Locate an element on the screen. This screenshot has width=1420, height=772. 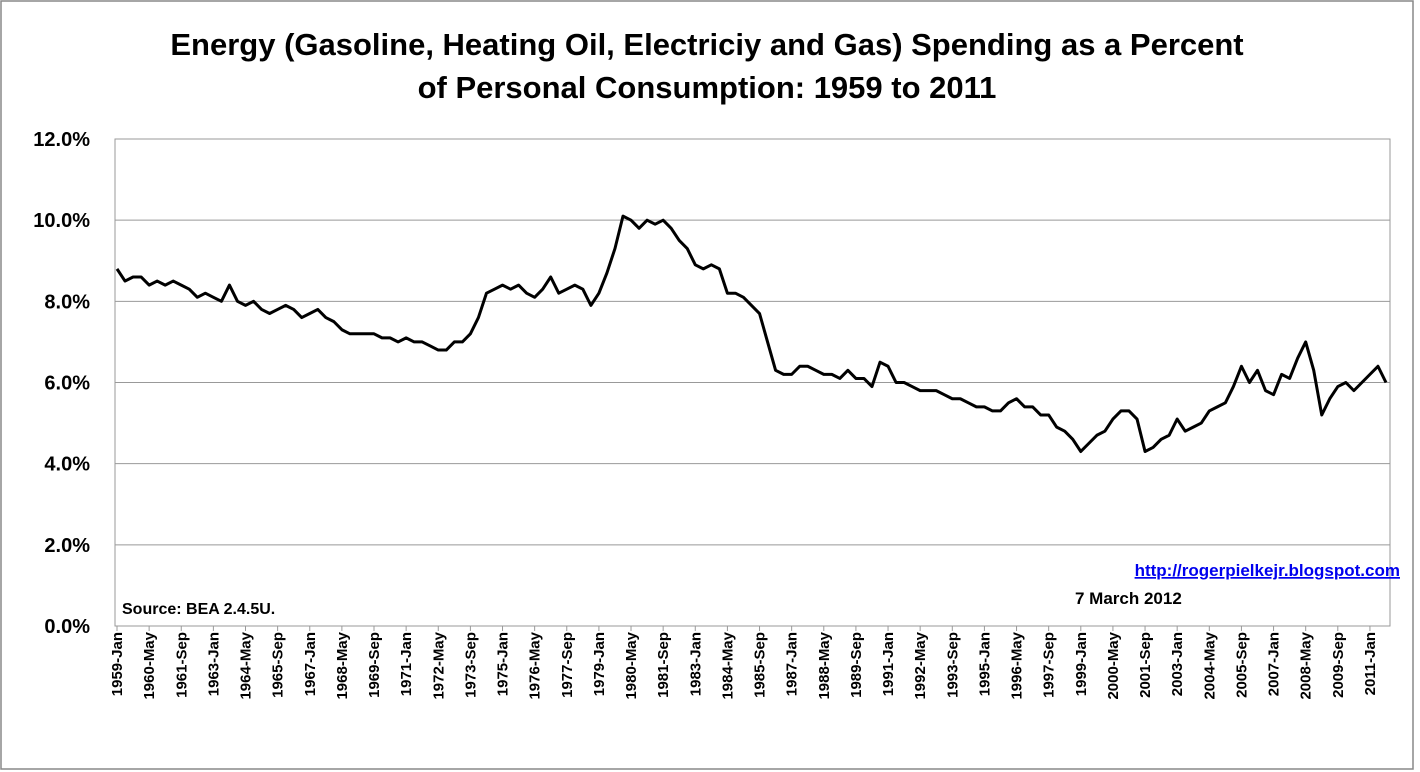
y-tick-label: 12.0% is located at coordinates (61, 140).